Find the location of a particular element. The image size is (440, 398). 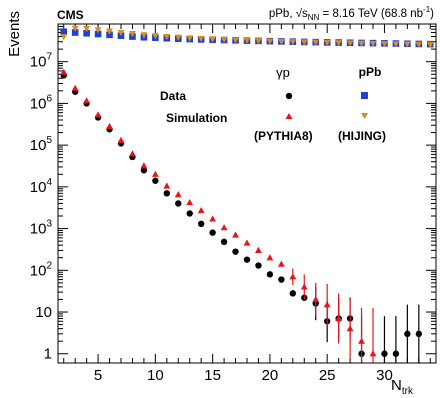

y-tick-label: 10³ is located at coordinates (41, 228).